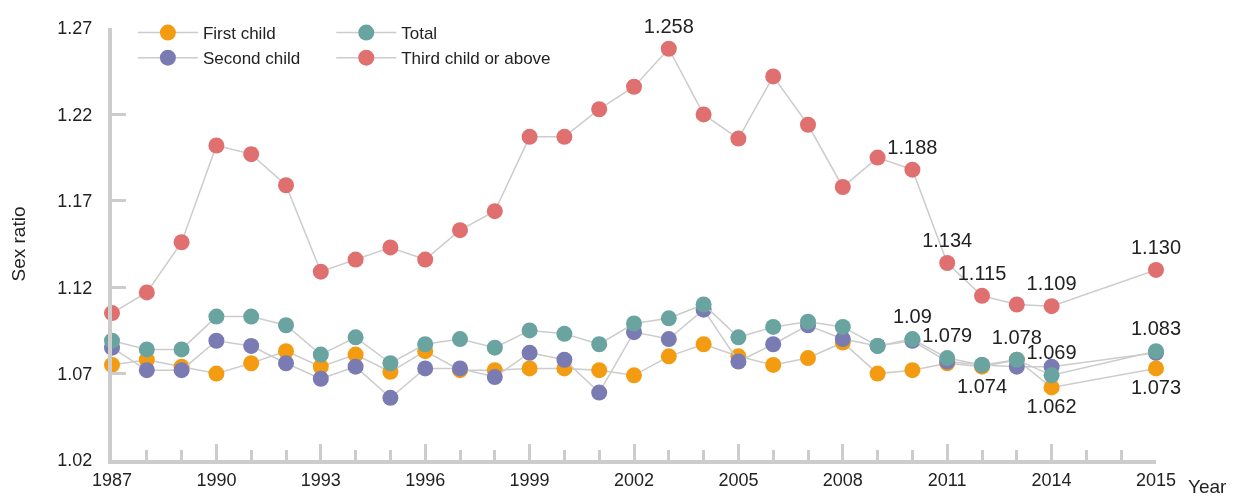 This screenshot has height=502, width=1234. I want to click on data-label: 1.115, so click(982, 272).